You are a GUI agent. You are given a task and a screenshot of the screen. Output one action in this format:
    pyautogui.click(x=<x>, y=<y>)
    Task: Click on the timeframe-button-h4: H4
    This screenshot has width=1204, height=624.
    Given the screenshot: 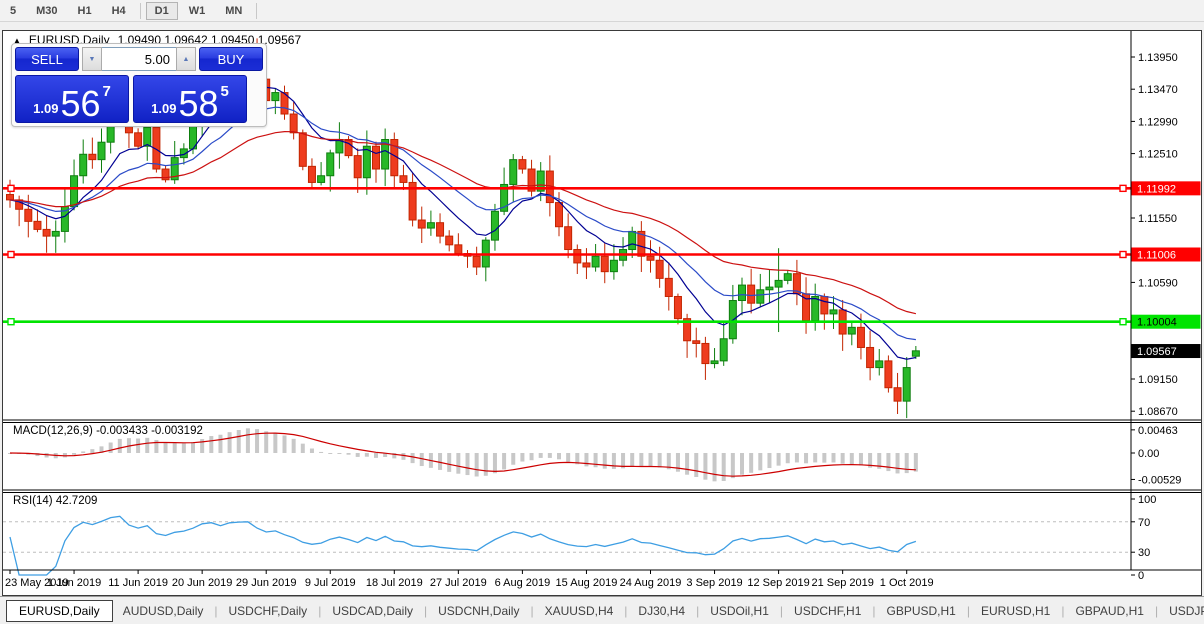 What is the action you would take?
    pyautogui.click(x=119, y=11)
    